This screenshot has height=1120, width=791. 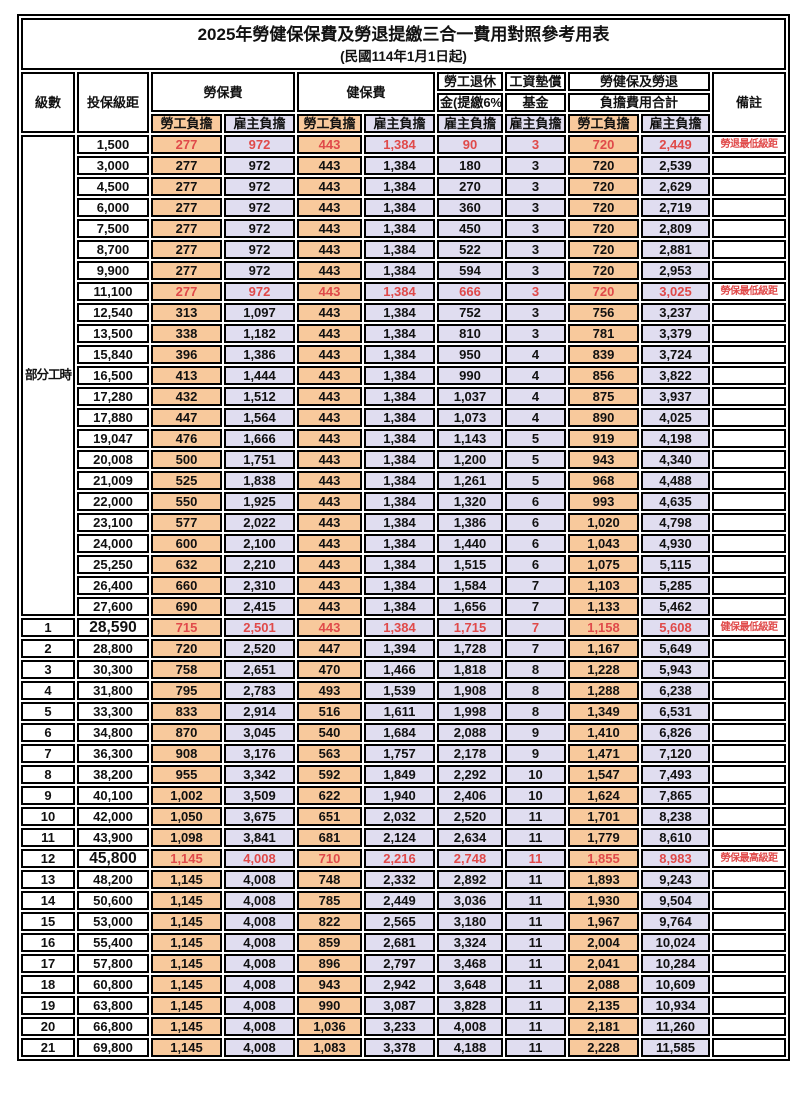 I want to click on value-cell: 2,292, so click(x=470, y=774).